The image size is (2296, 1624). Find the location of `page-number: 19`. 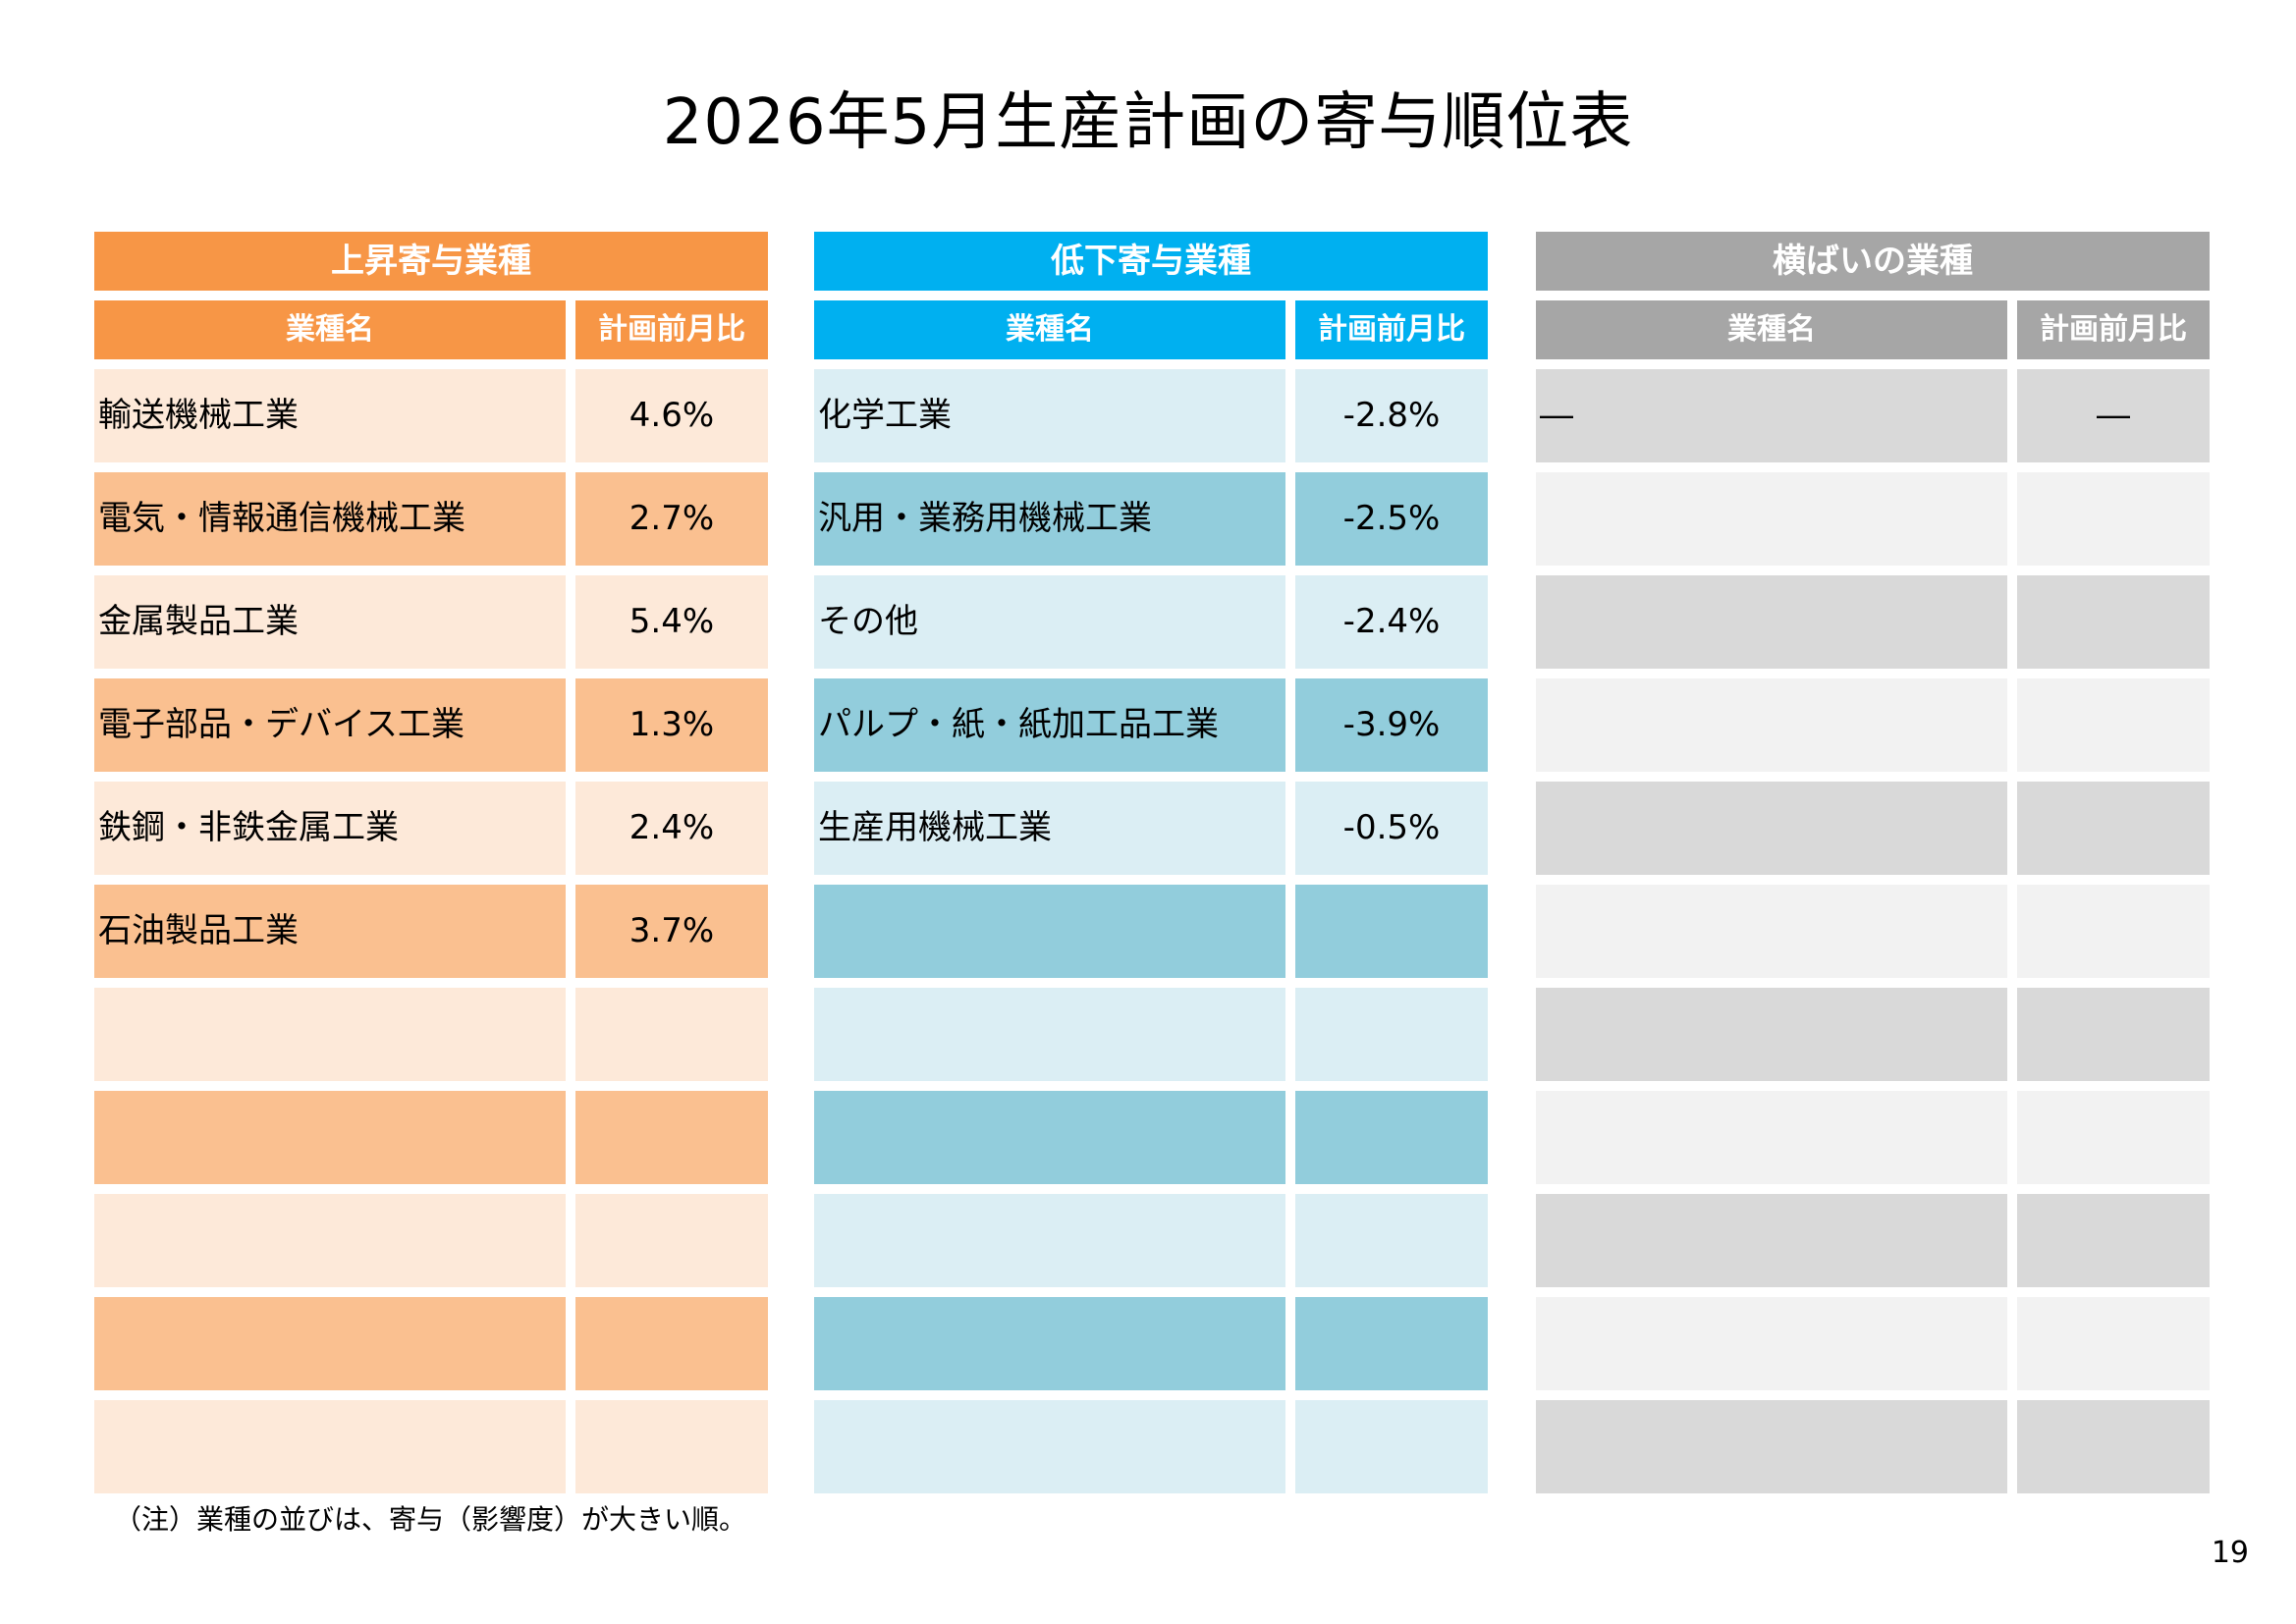

page-number: 19 is located at coordinates (2230, 1553).